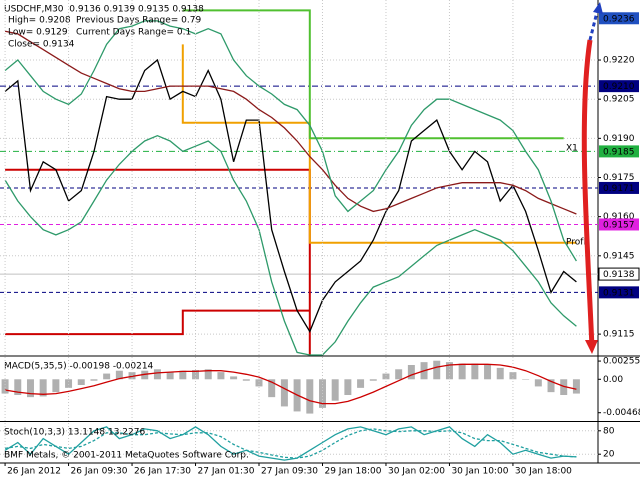 This screenshot has width=640, height=480. What do you see at coordinates (104, 10) in the screenshot?
I see `panel-title: USDCHF,M30 0.9136 0.9139 0.9135 0.9138` at bounding box center [104, 10].